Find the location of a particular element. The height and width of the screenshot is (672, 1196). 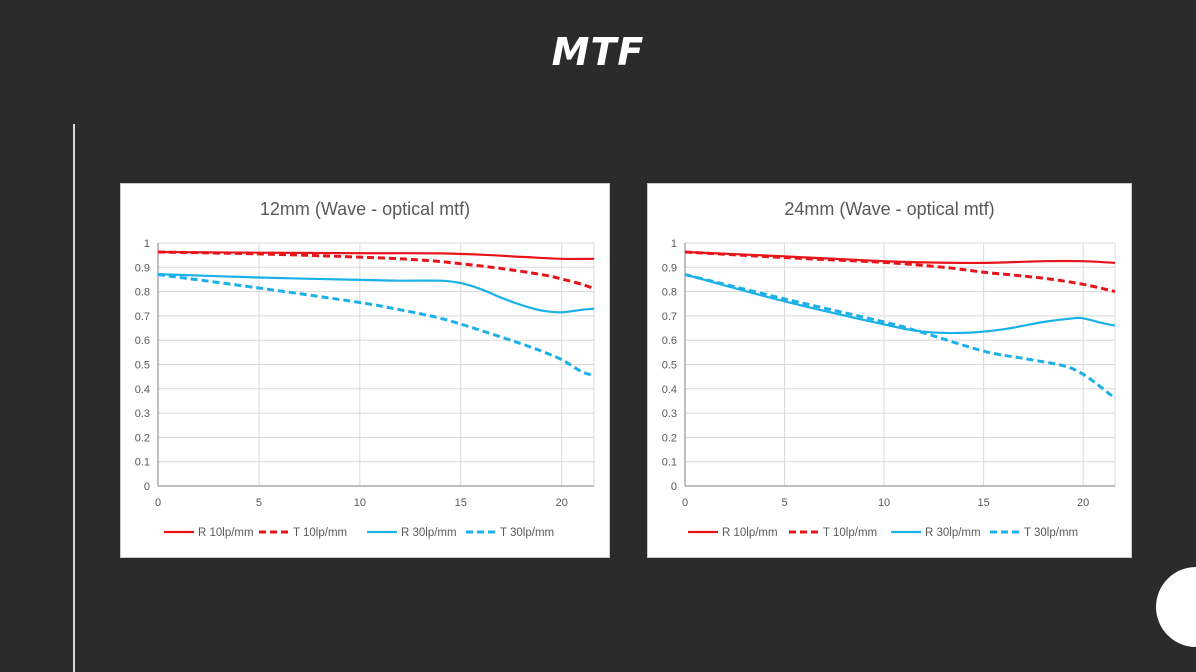

left-divider is located at coordinates (74, 398).